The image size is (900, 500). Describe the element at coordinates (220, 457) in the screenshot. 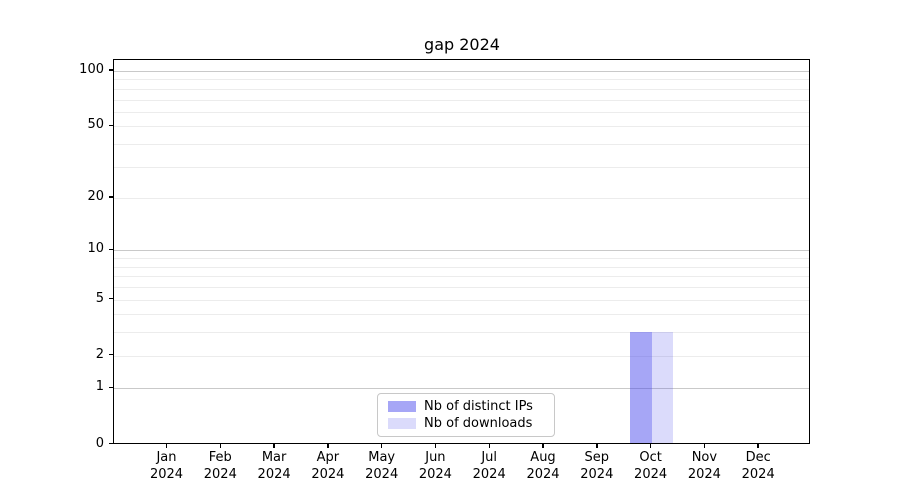

I see `x-tick-month: Feb` at that location.